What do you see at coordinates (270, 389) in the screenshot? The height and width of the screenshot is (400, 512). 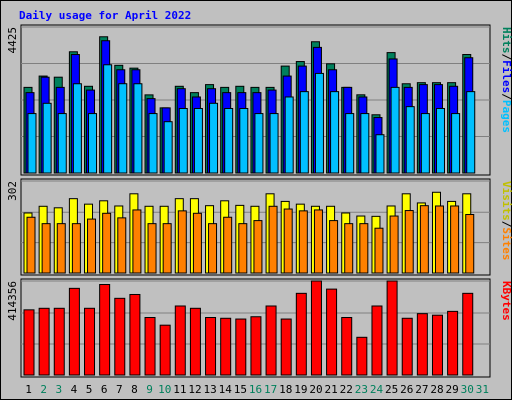 I see `x-tick-label: 17` at bounding box center [270, 389].